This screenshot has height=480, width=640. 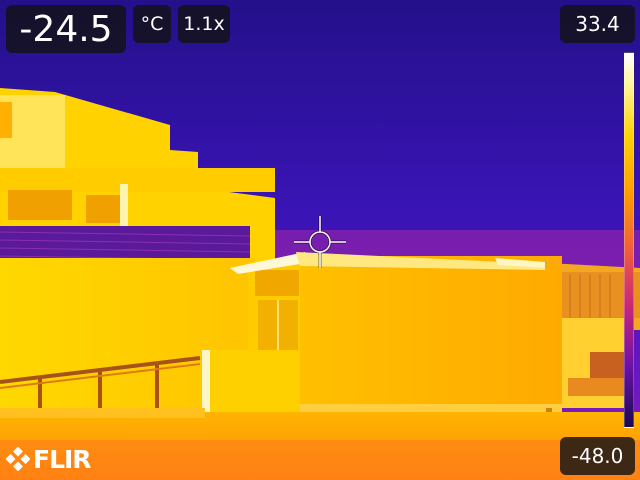 What do you see at coordinates (597, 24) in the screenshot?
I see `scale-max-readout: 33.4` at bounding box center [597, 24].